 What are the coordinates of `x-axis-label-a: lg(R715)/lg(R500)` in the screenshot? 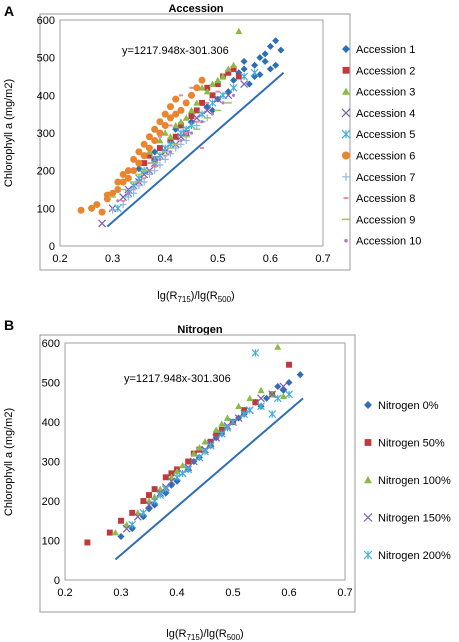 It's located at (195, 297).